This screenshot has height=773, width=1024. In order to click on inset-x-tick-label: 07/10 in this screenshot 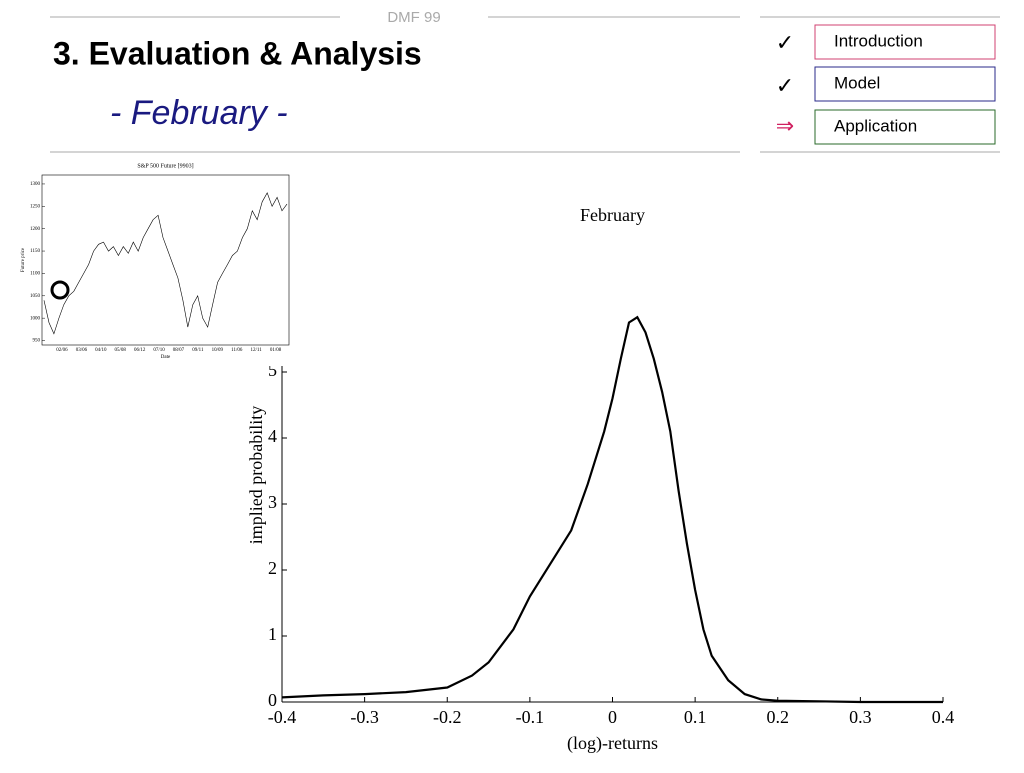, I will do `click(159, 350)`.